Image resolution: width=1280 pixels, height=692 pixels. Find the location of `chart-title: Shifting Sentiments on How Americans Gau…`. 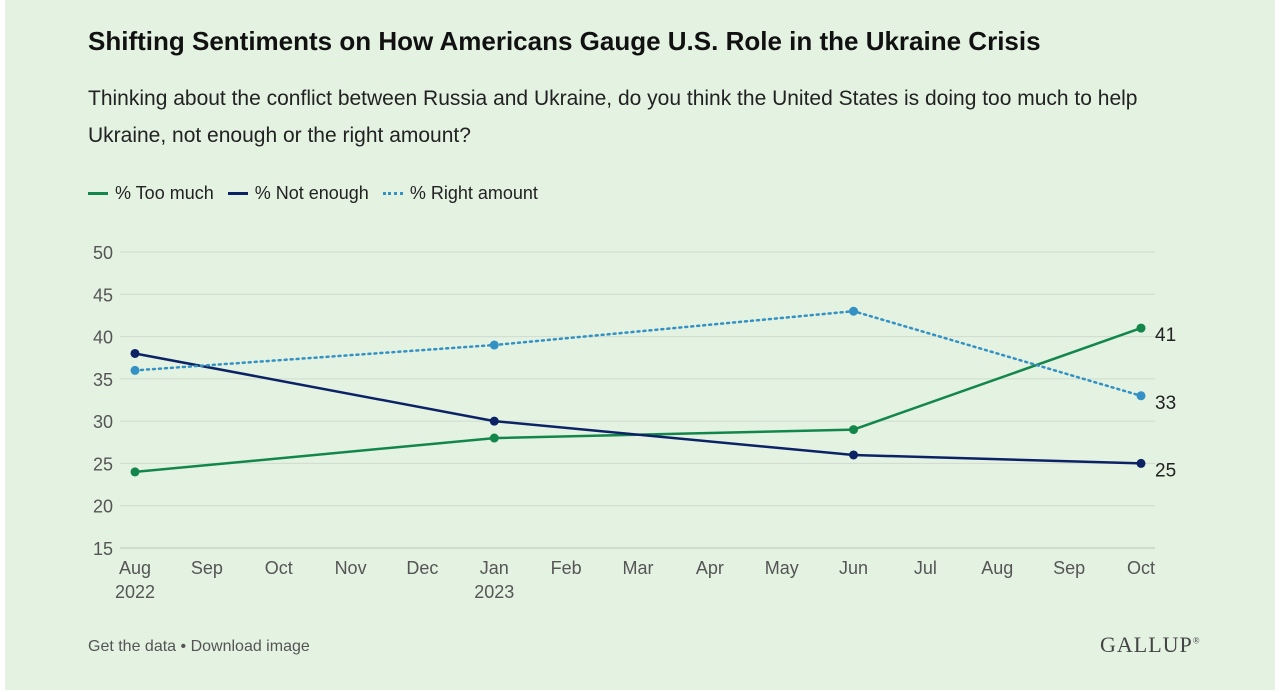

chart-title: Shifting Sentiments on How Americans Gau… is located at coordinates (564, 41).